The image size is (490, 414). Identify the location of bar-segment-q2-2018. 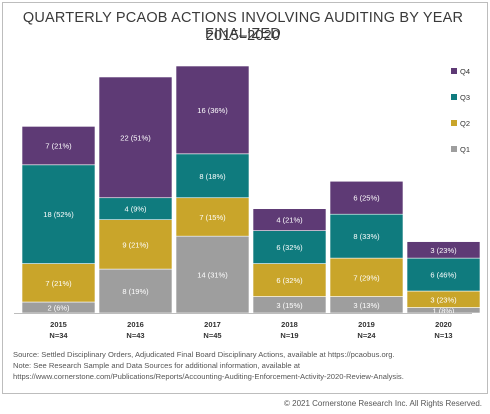
(289, 280).